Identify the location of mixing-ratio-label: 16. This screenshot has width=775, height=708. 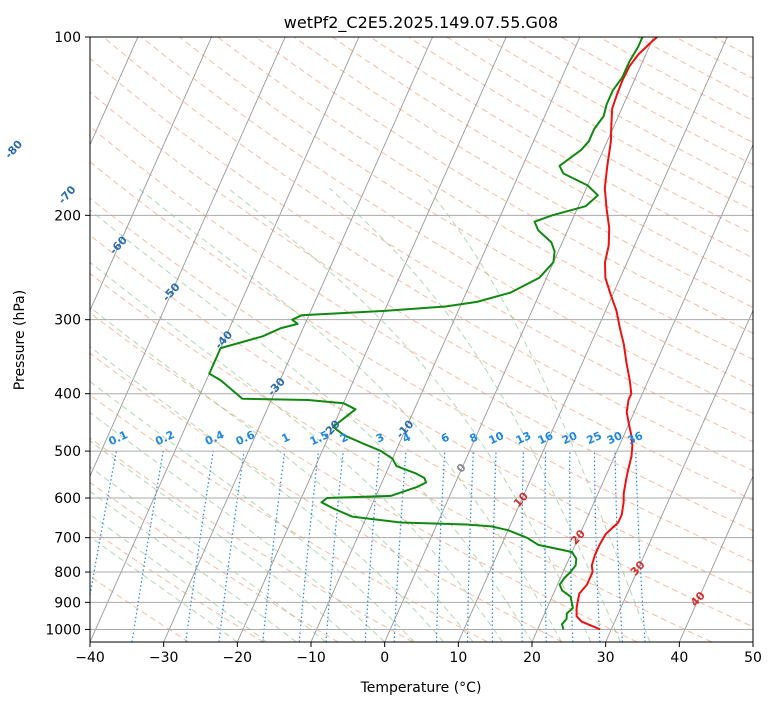
(546, 438).